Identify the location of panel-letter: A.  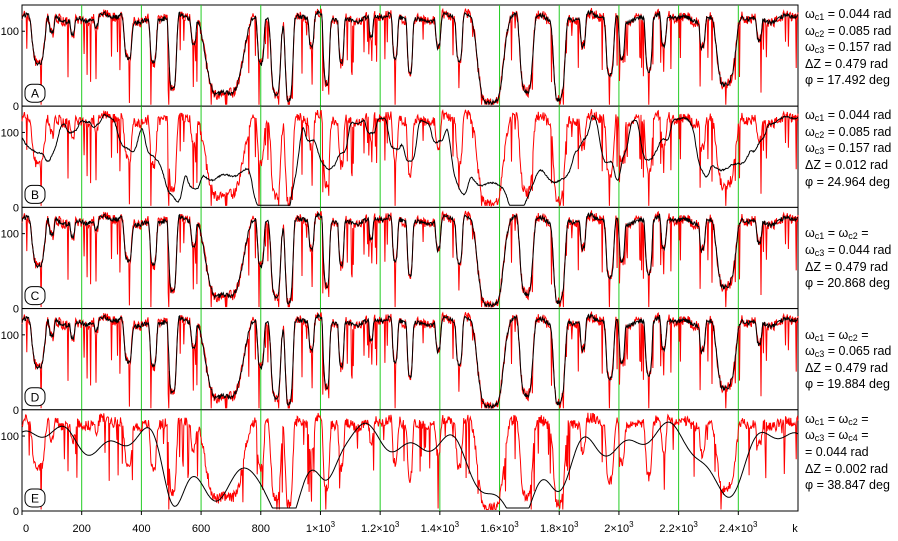
(35, 94).